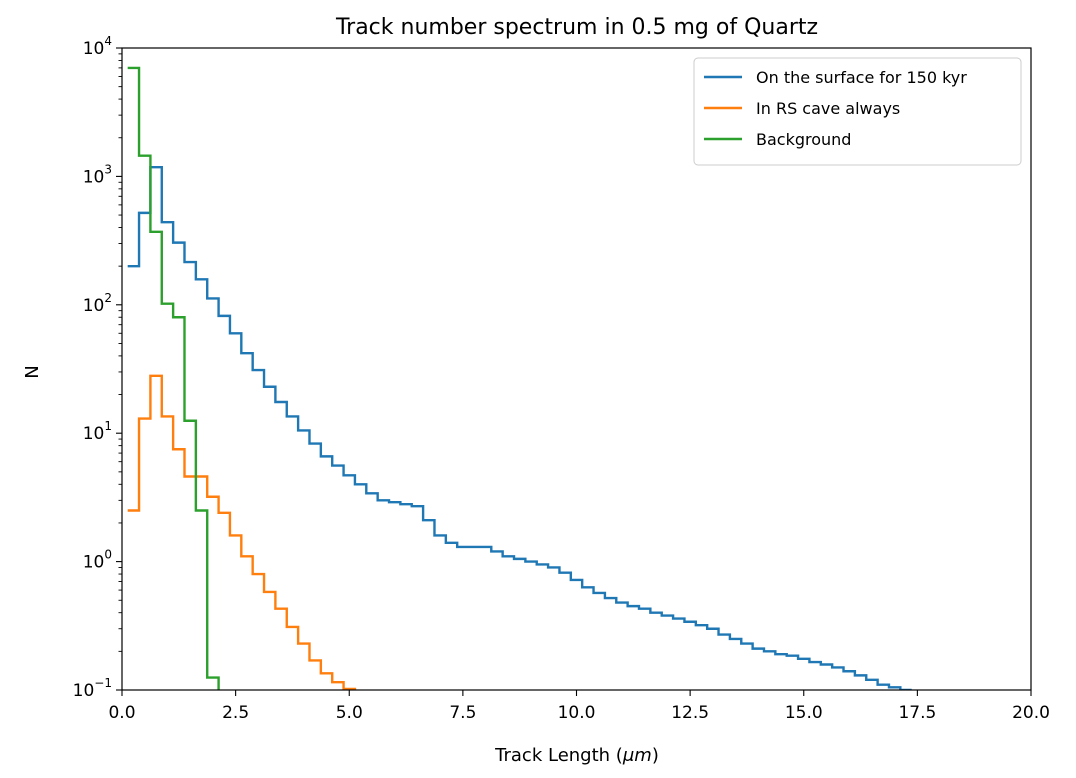  Describe the element at coordinates (97, 303) in the screenshot. I see `y-tick-label: 10²` at that location.